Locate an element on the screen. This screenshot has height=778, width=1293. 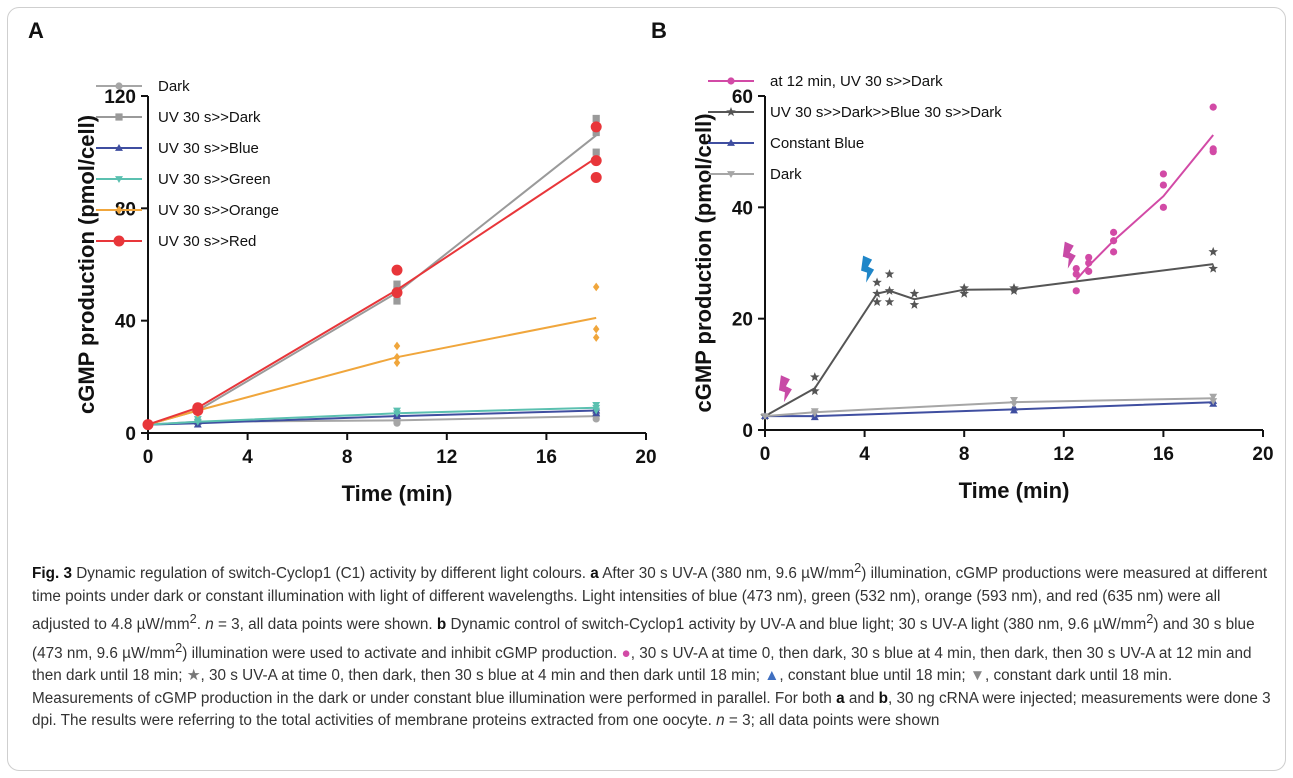
legend-entry: UV 30 s>>Dark is located at coordinates (209, 117).